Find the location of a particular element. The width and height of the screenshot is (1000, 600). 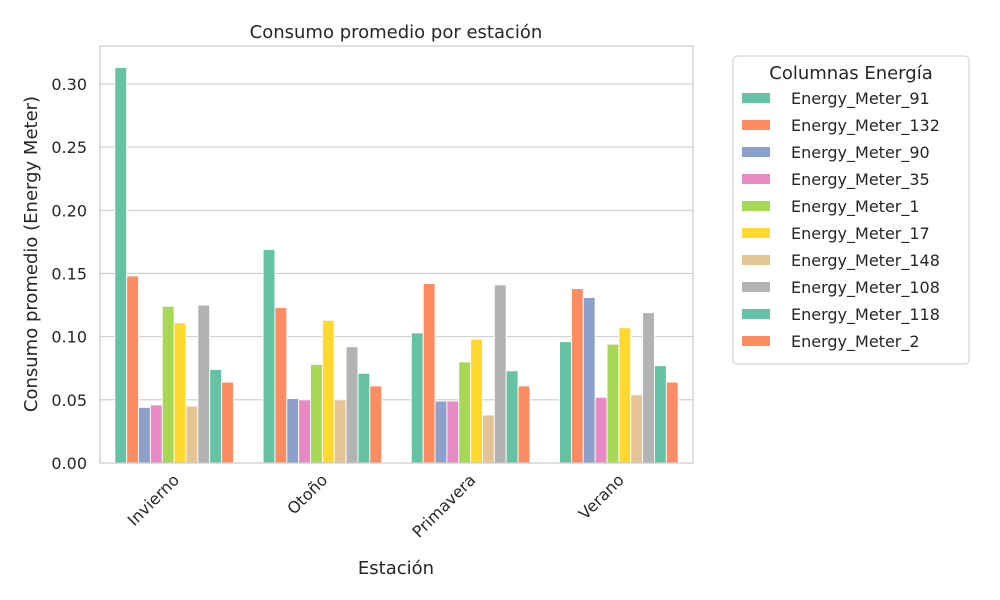

x-tick-label: Primavera is located at coordinates (443, 505).